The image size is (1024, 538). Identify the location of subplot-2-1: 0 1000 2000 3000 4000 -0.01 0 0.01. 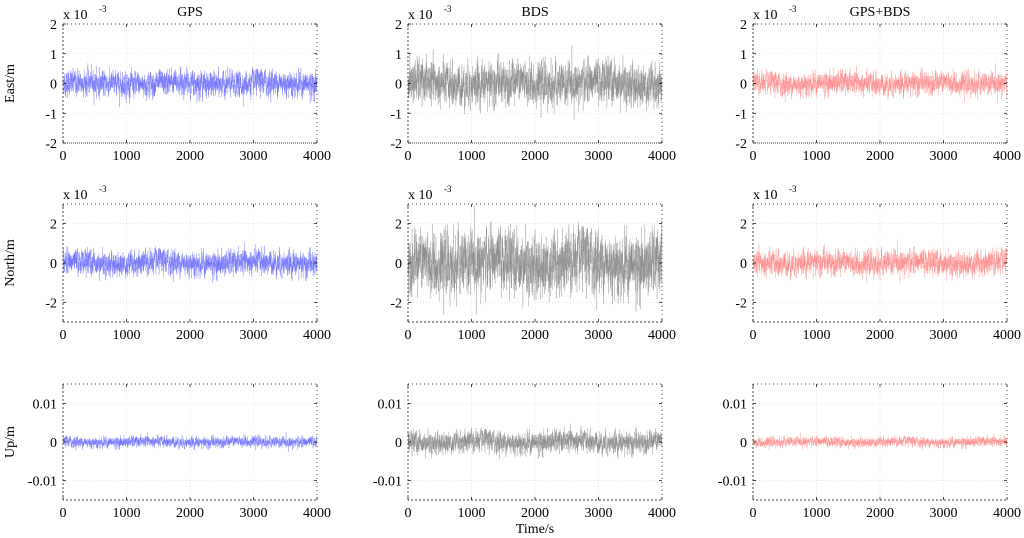
(524, 452).